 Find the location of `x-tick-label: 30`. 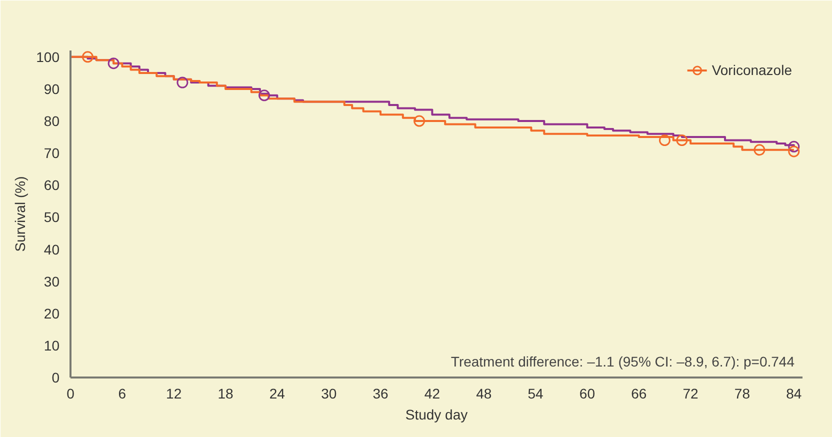

x-tick-label: 30 is located at coordinates (329, 394).